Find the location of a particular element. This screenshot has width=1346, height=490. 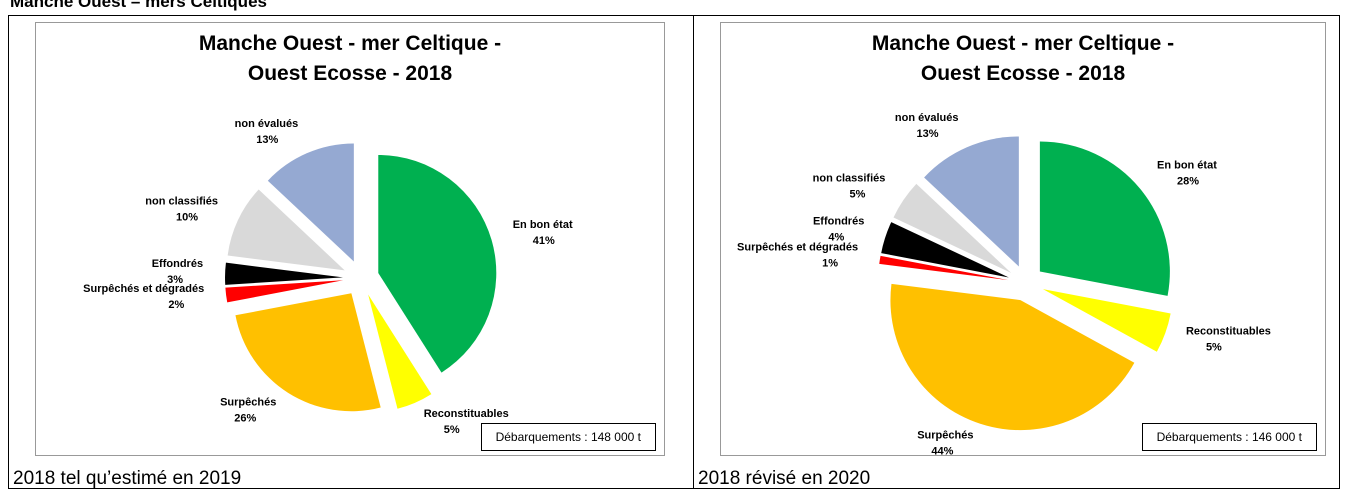

slice-value-label: 44% is located at coordinates (942, 451).